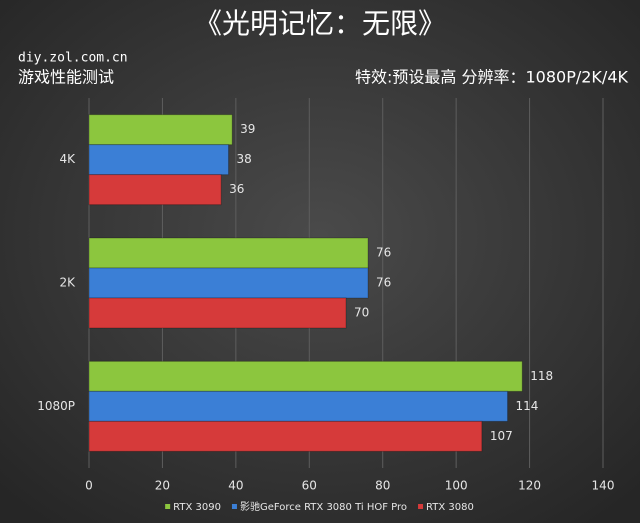 The width and height of the screenshot is (640, 523). I want to click on x-tick-label: 20, so click(162, 486).